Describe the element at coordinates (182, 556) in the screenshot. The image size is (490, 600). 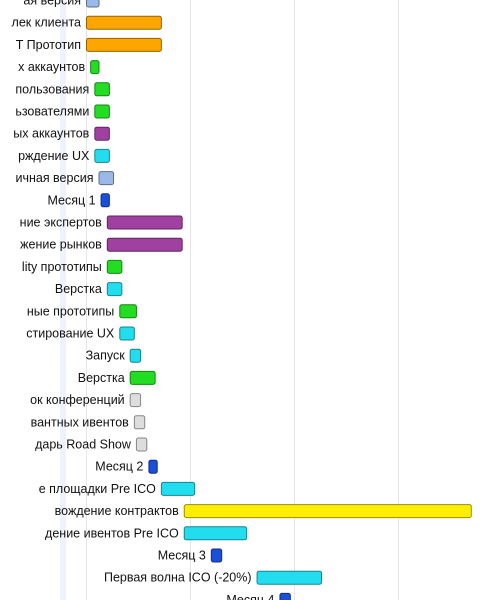
I see `task-label-25: Месяц 3` at that location.